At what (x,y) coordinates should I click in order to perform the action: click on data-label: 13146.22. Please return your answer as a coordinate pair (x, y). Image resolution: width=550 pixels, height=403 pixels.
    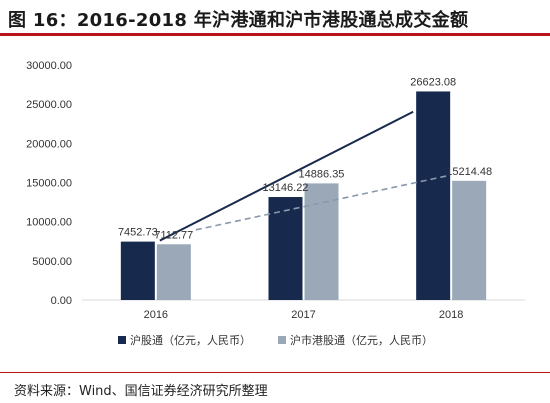
    Looking at the image, I should click on (286, 188).